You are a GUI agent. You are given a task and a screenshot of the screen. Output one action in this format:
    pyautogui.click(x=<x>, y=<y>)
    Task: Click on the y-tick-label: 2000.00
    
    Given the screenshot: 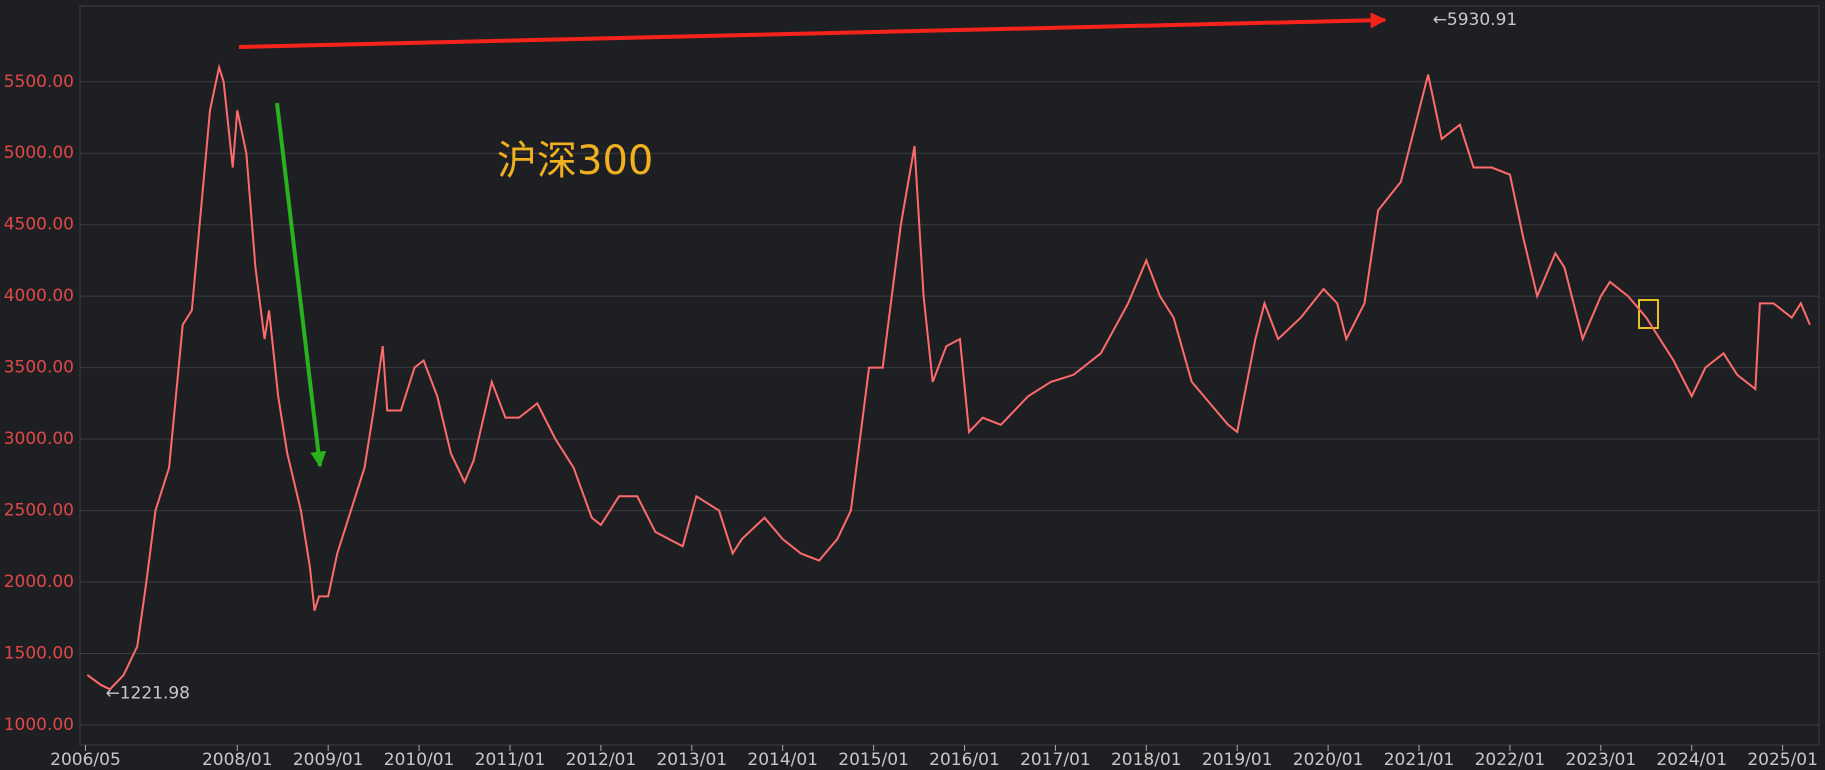 What is the action you would take?
    pyautogui.click(x=39, y=582)
    